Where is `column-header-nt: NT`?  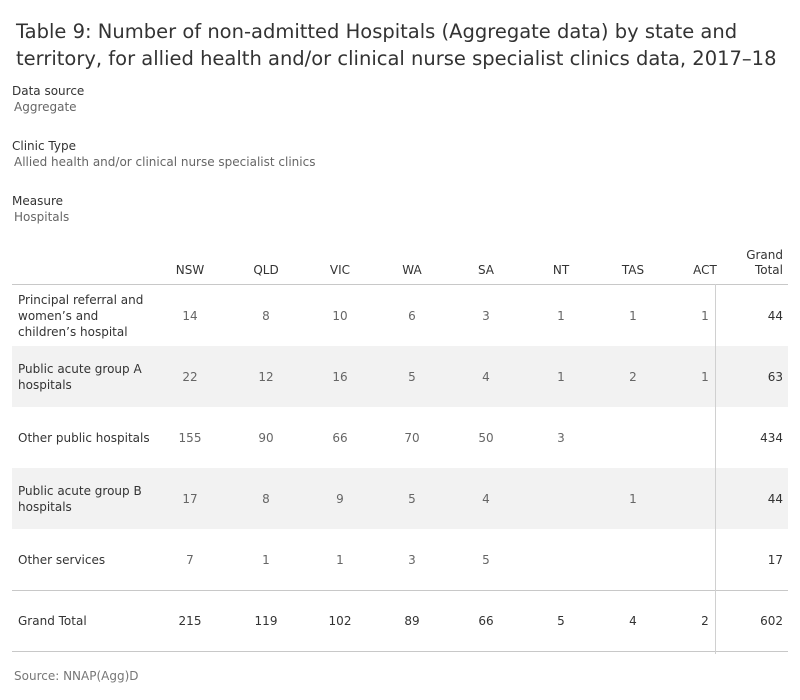 column-header-nt: NT is located at coordinates (561, 270).